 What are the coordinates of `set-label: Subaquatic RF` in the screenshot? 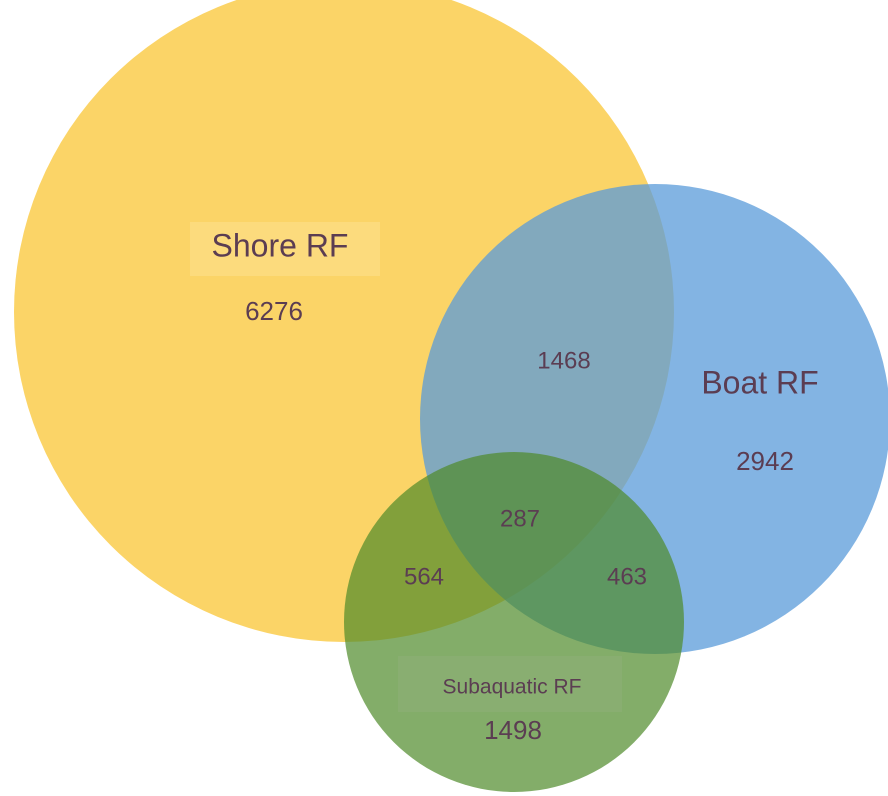 It's located at (512, 687).